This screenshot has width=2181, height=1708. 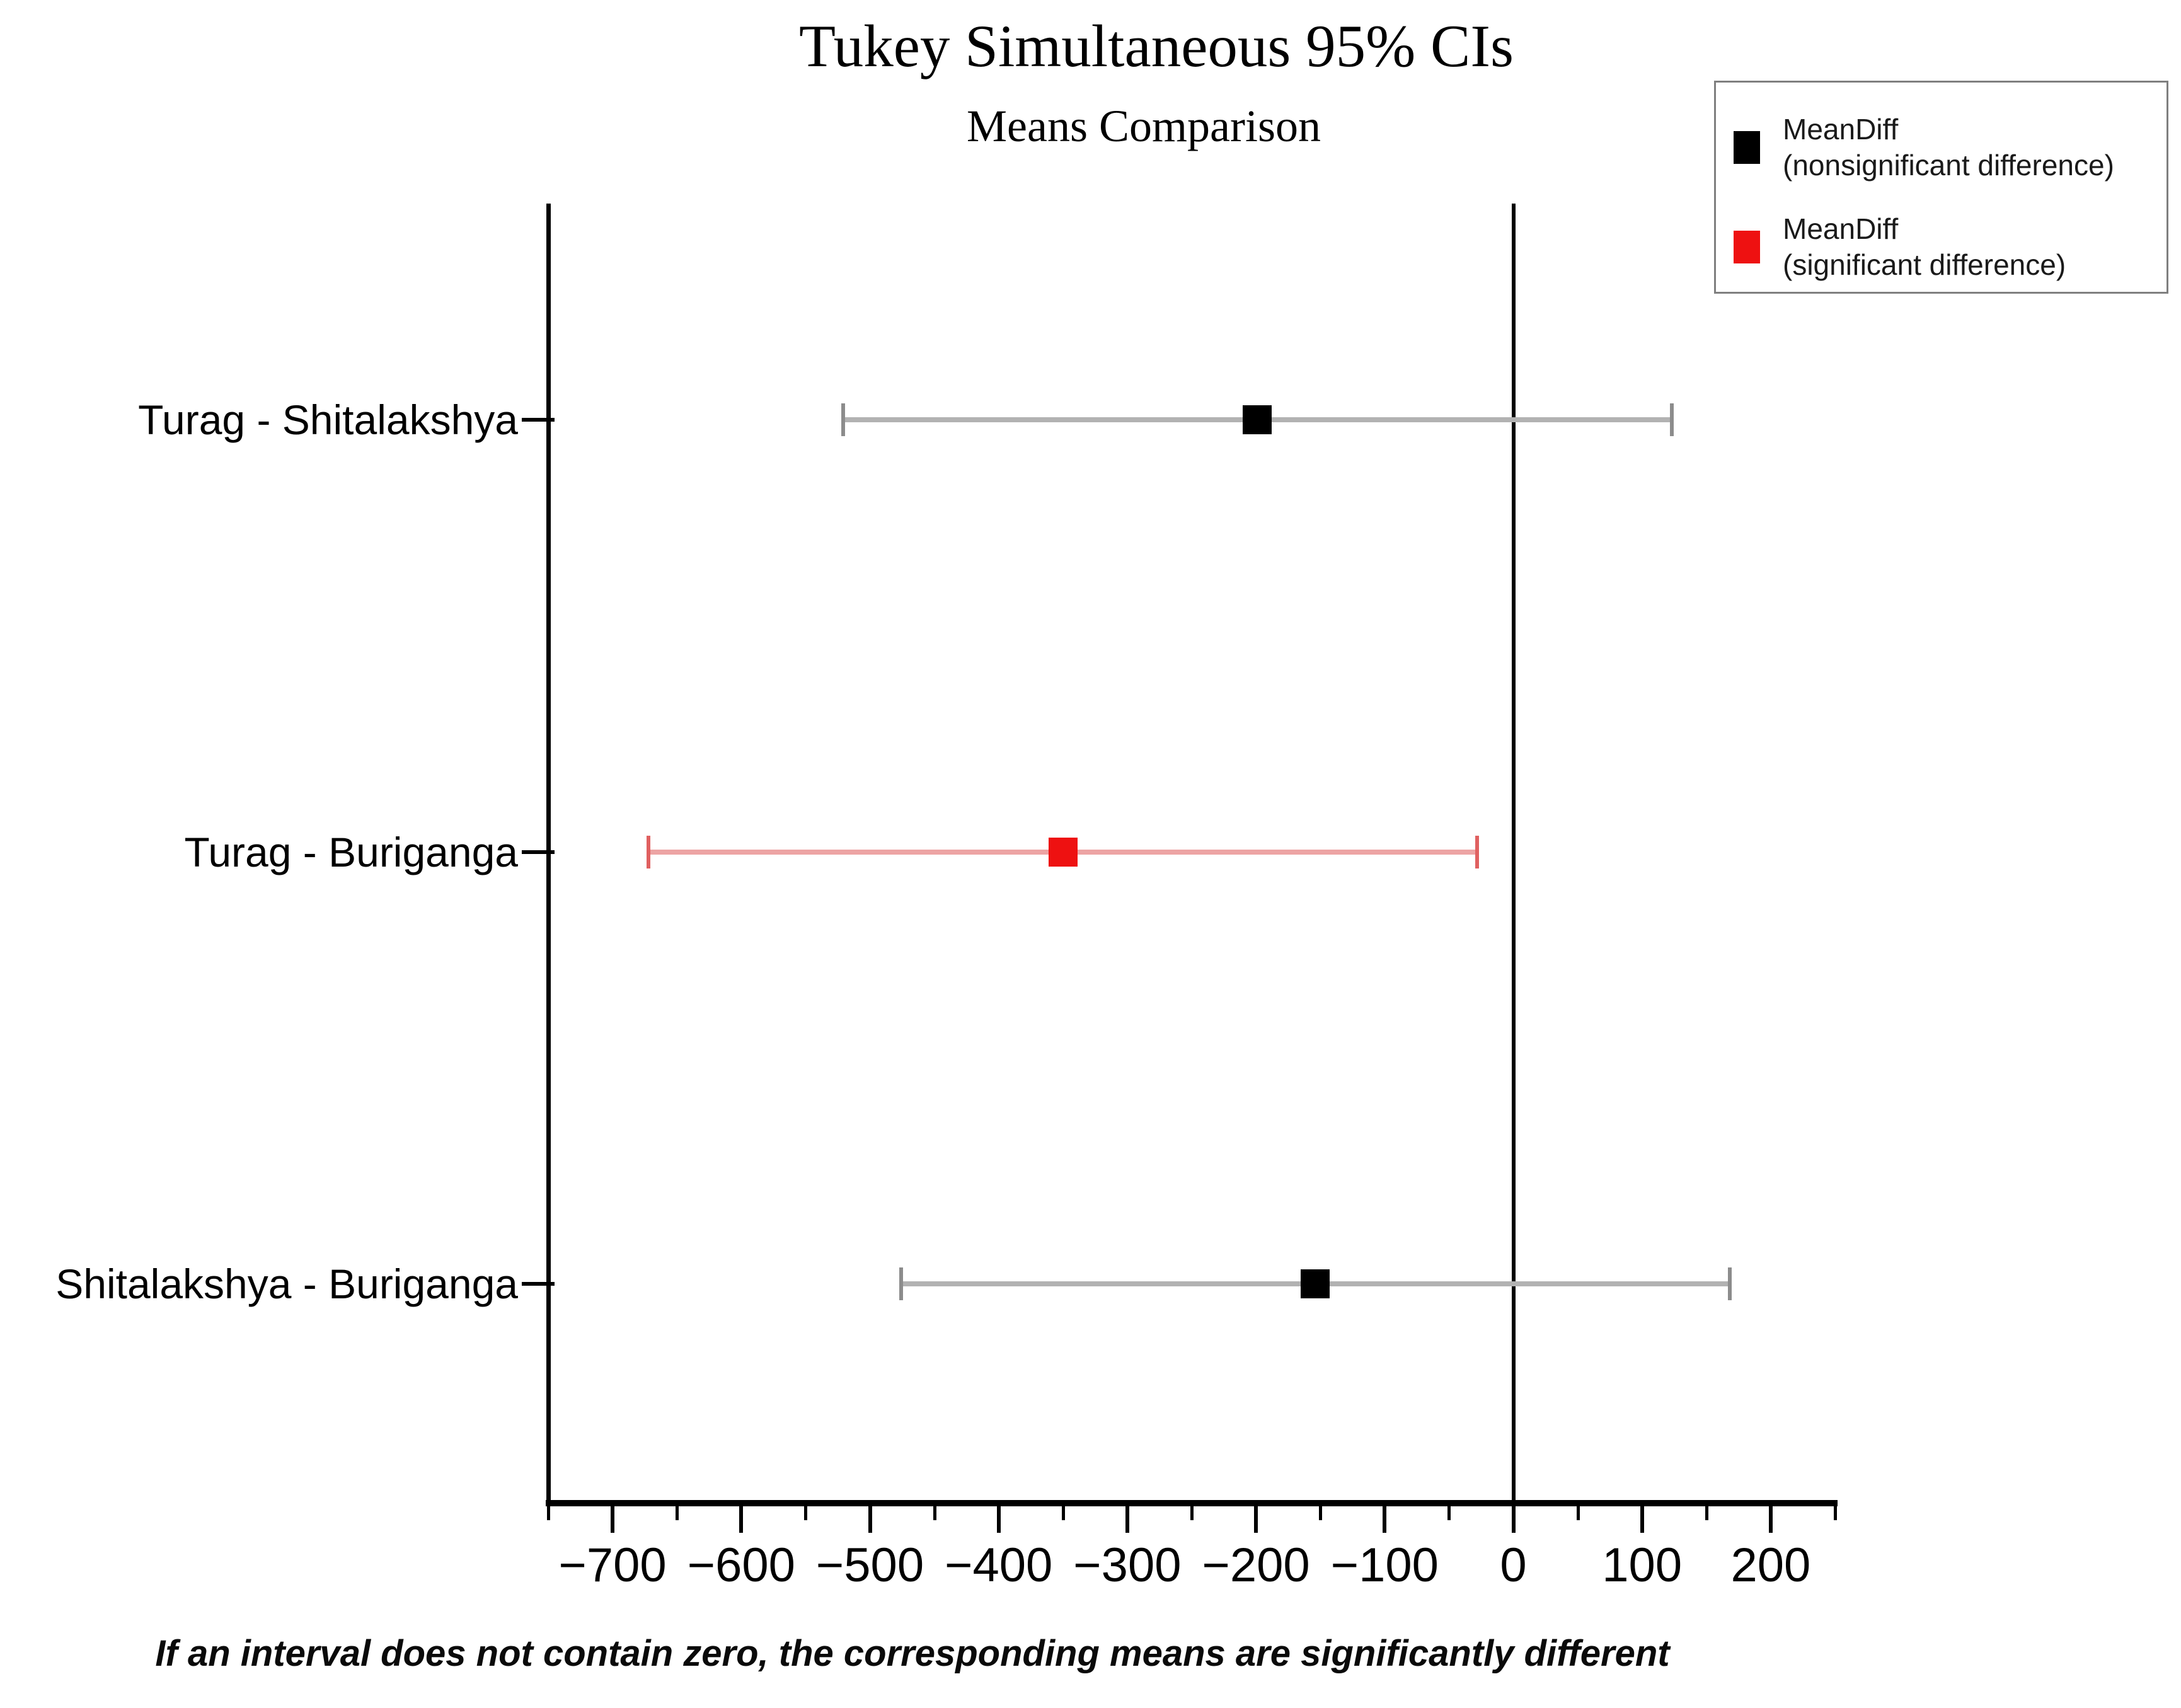 What do you see at coordinates (1513, 855) in the screenshot?
I see `zero-reference-line` at bounding box center [1513, 855].